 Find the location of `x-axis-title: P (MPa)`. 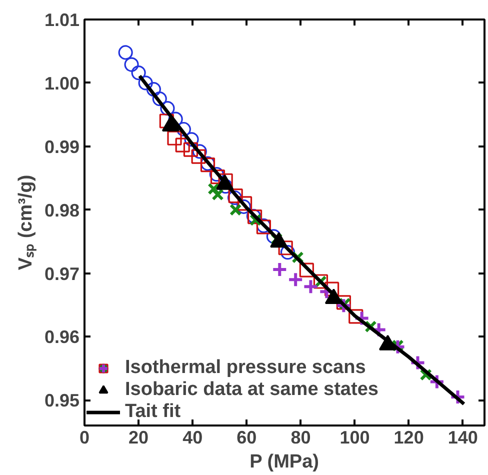

x-axis-title: P (MPa) is located at coordinates (285, 462).